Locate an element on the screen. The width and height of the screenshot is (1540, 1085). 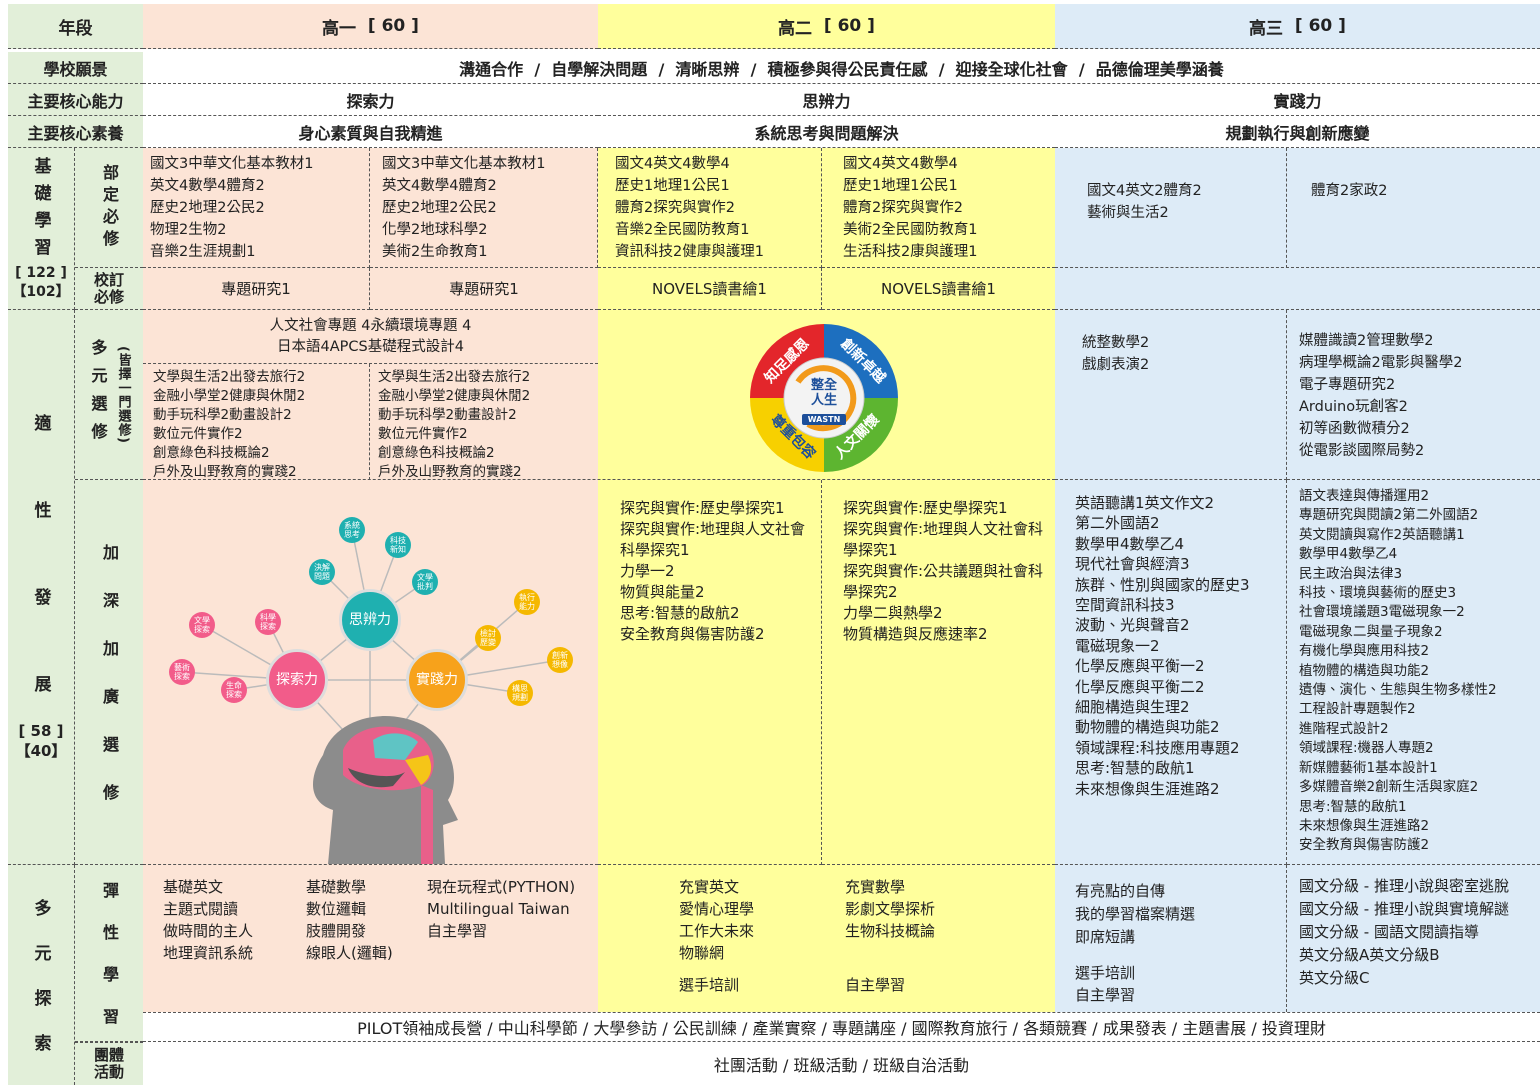
sub-note: (皆擇一門選修) is located at coordinates (123, 394).